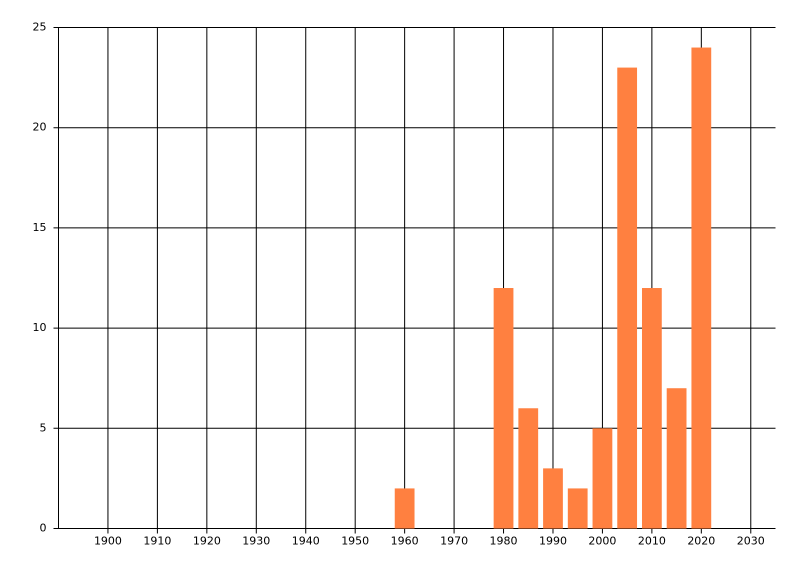 Image resolution: width=800 pixels, height=576 pixels. Describe the element at coordinates (306, 541) in the screenshot. I see `x-tick-label: 1940` at that location.